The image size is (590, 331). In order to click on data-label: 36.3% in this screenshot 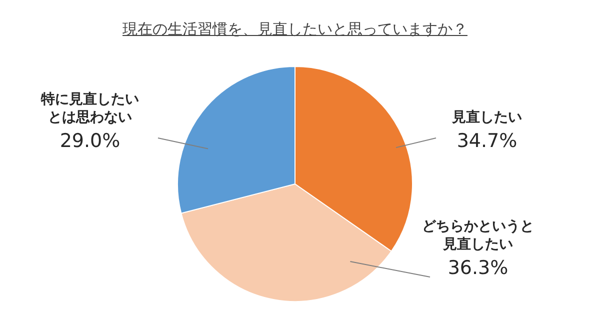, I will do `click(478, 267)`.